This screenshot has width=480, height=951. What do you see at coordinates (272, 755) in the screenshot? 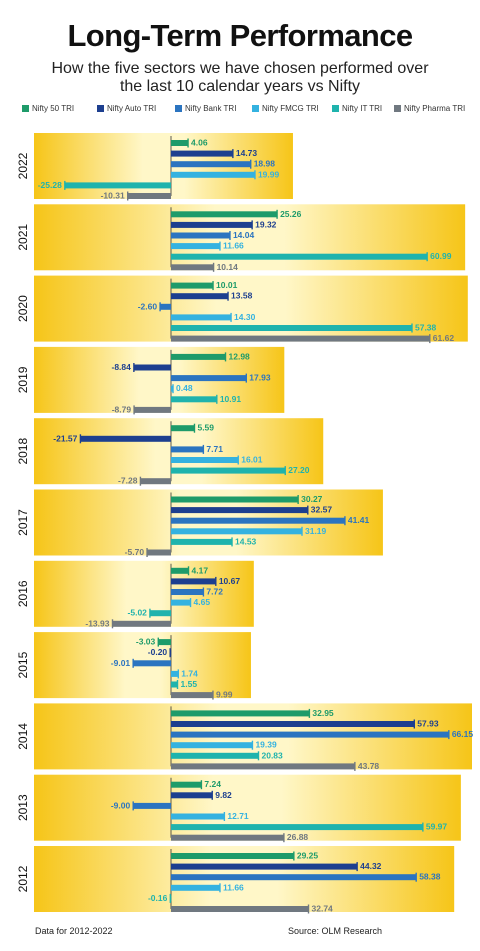
I see `data-label: 20.83` at bounding box center [272, 755].